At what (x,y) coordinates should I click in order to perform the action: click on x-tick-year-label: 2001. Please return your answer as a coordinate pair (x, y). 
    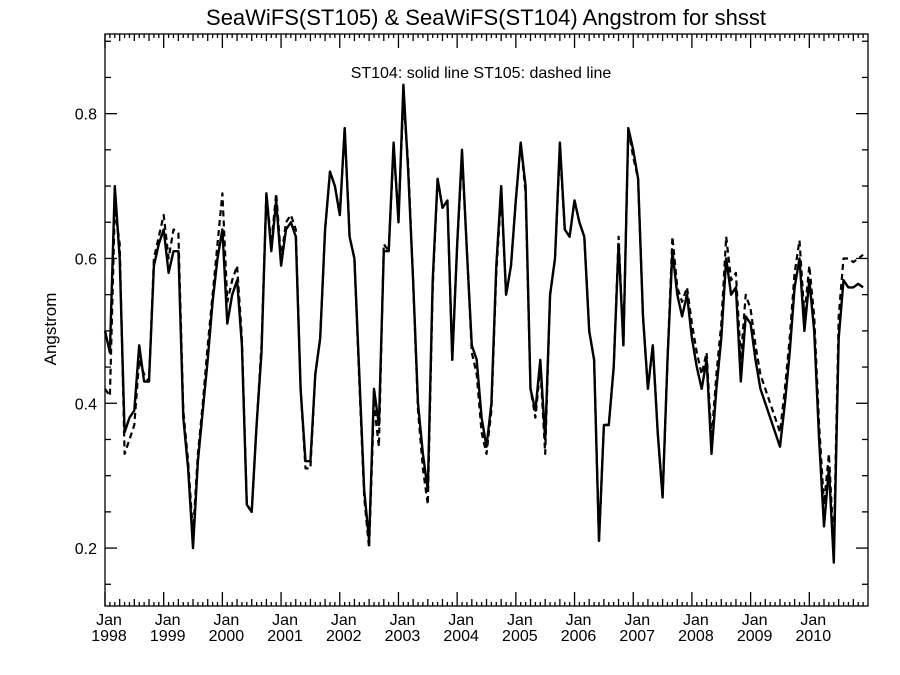
    Looking at the image, I should click on (285, 636).